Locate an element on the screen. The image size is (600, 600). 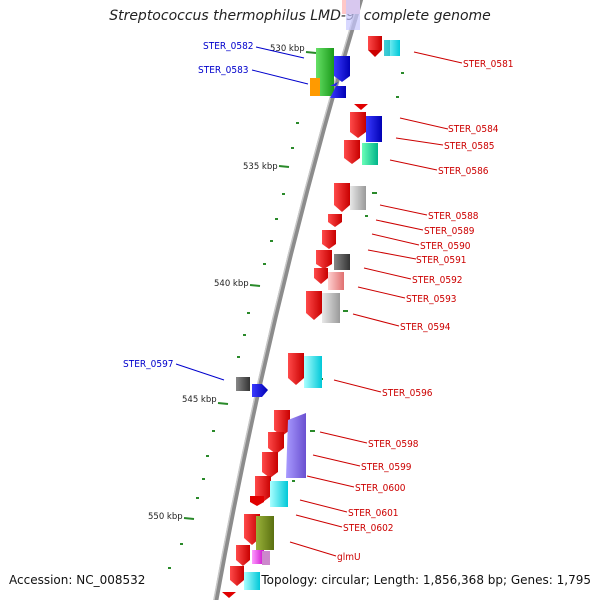
gene-label: STER_0600 is located at coordinates (380, 488).